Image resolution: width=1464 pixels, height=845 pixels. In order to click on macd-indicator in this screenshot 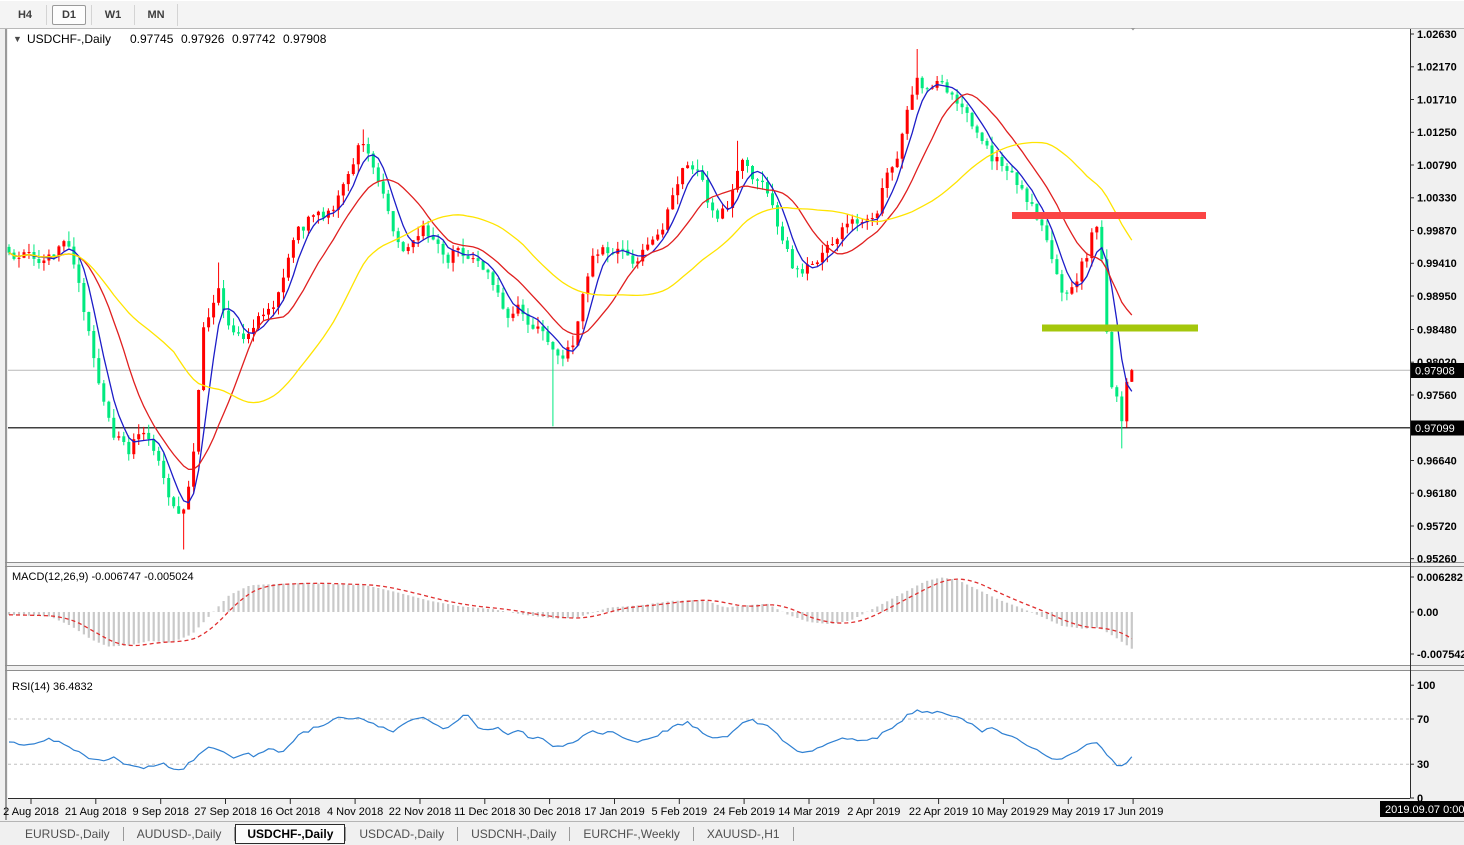, I will do `click(570, 613)`.